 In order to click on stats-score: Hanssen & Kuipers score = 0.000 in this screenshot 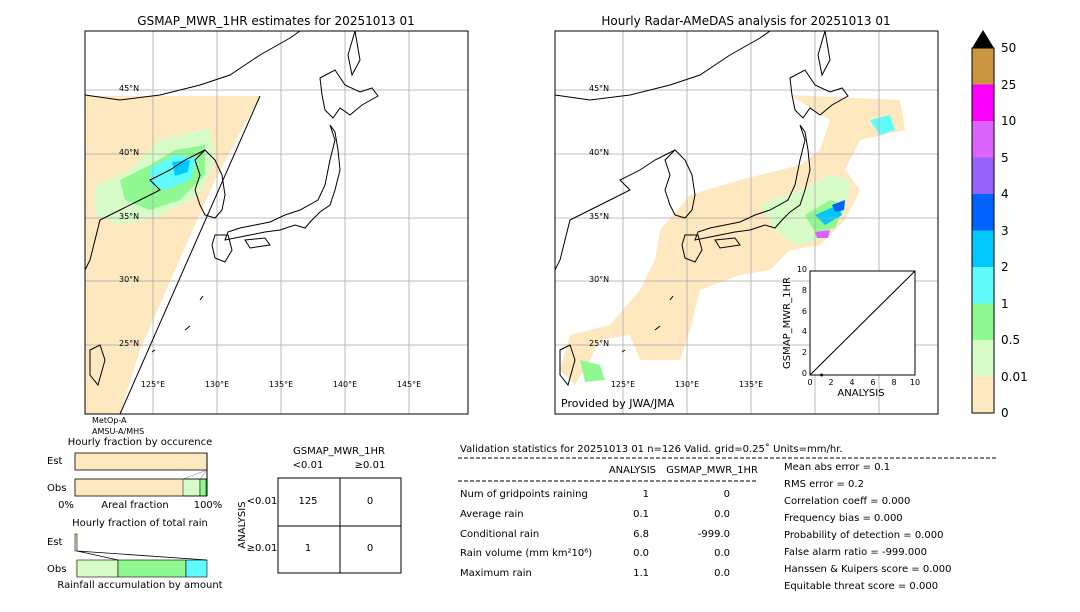, I will do `click(868, 569)`.